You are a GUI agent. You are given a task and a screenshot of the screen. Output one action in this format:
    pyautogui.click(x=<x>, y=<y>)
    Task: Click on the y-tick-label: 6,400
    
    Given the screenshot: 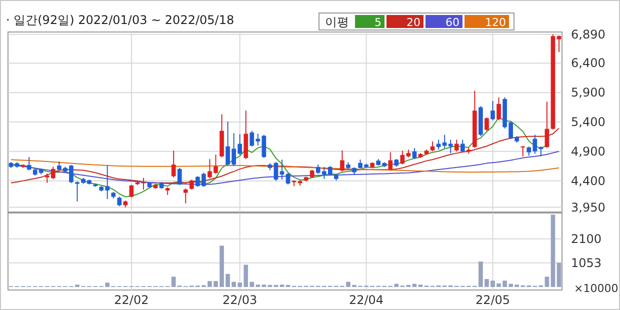 What is the action you would take?
    pyautogui.click(x=588, y=63)
    